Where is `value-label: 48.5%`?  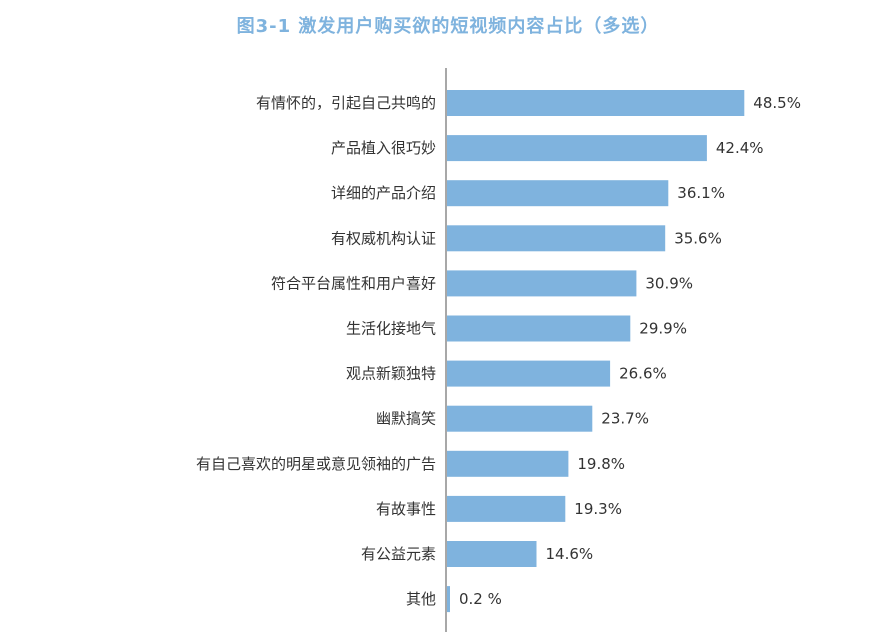 value-label: 48.5% is located at coordinates (777, 103).